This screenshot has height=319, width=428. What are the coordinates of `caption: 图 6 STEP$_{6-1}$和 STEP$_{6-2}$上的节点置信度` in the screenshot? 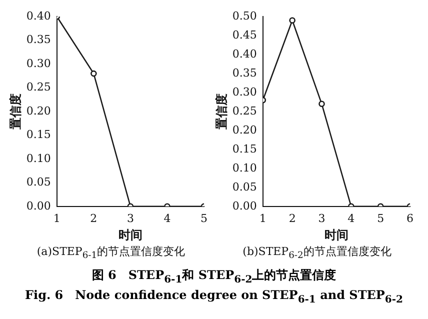 It's located at (214, 276).